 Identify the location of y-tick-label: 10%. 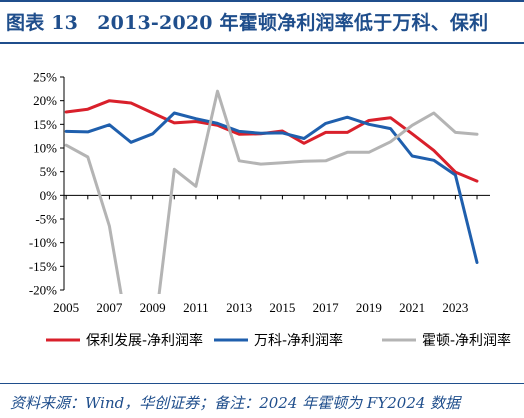
(45, 148).